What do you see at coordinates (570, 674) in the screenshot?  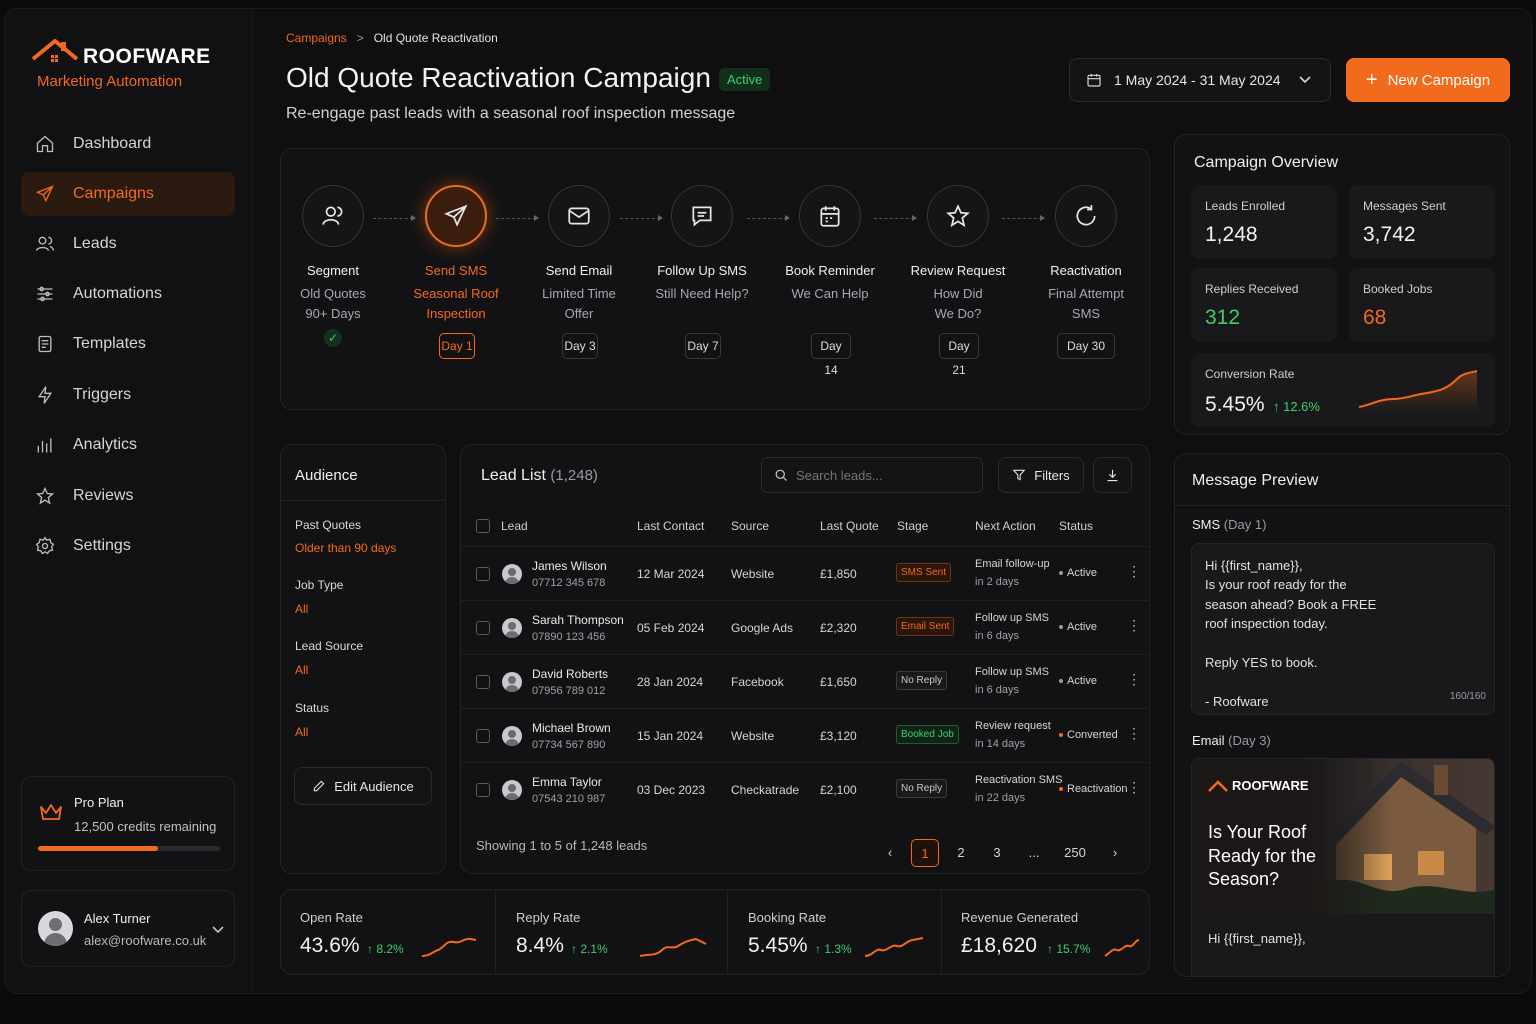 I see `lead-name: David Roberts` at bounding box center [570, 674].